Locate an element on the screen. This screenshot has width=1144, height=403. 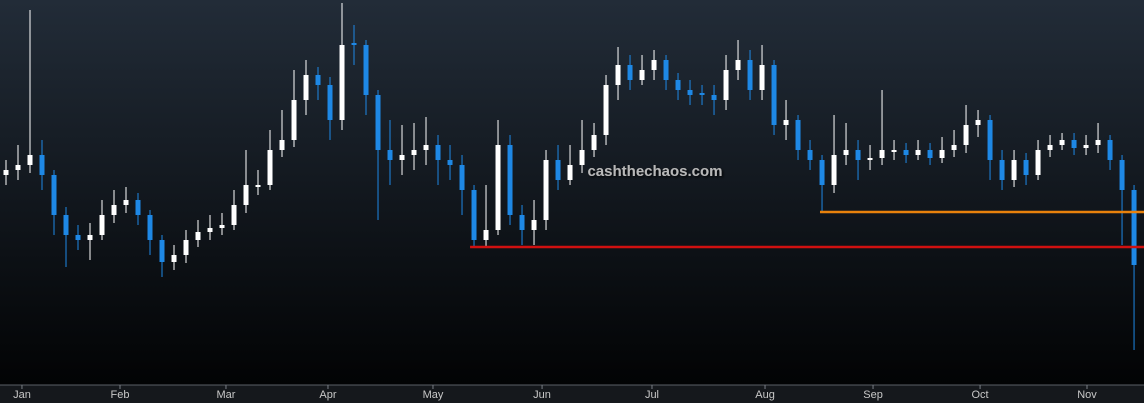
watermark: cashthechaos.com is located at coordinates (654, 171).